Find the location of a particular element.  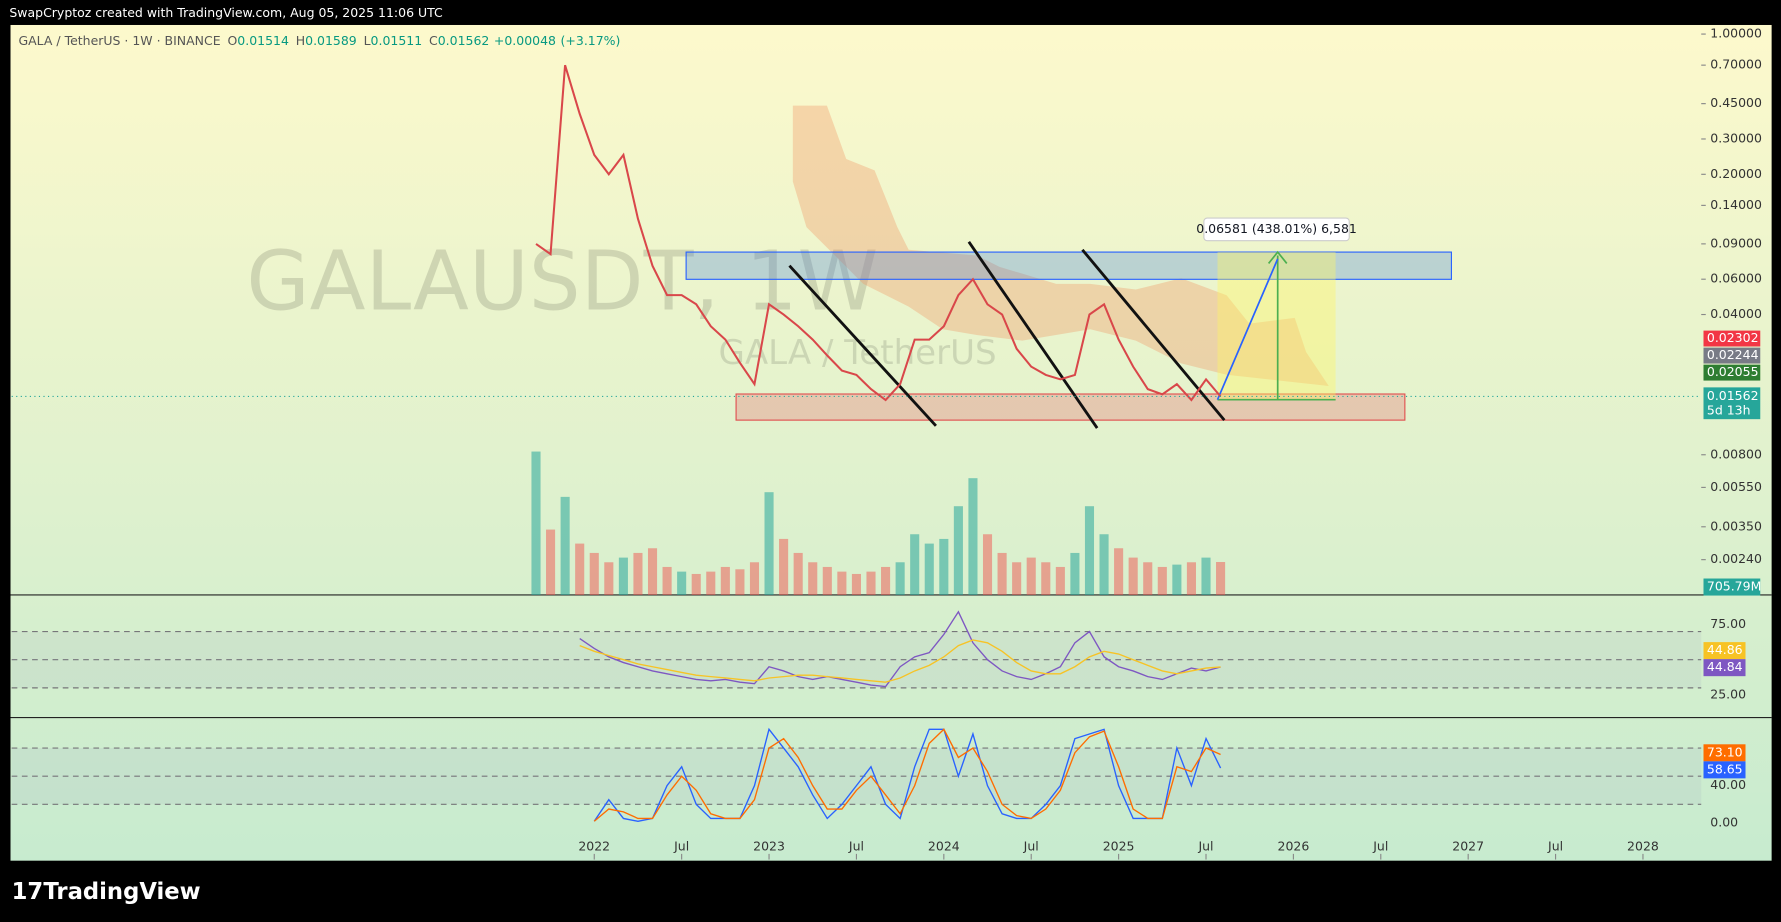

rsi-tag: 44.84 is located at coordinates (1725, 666).